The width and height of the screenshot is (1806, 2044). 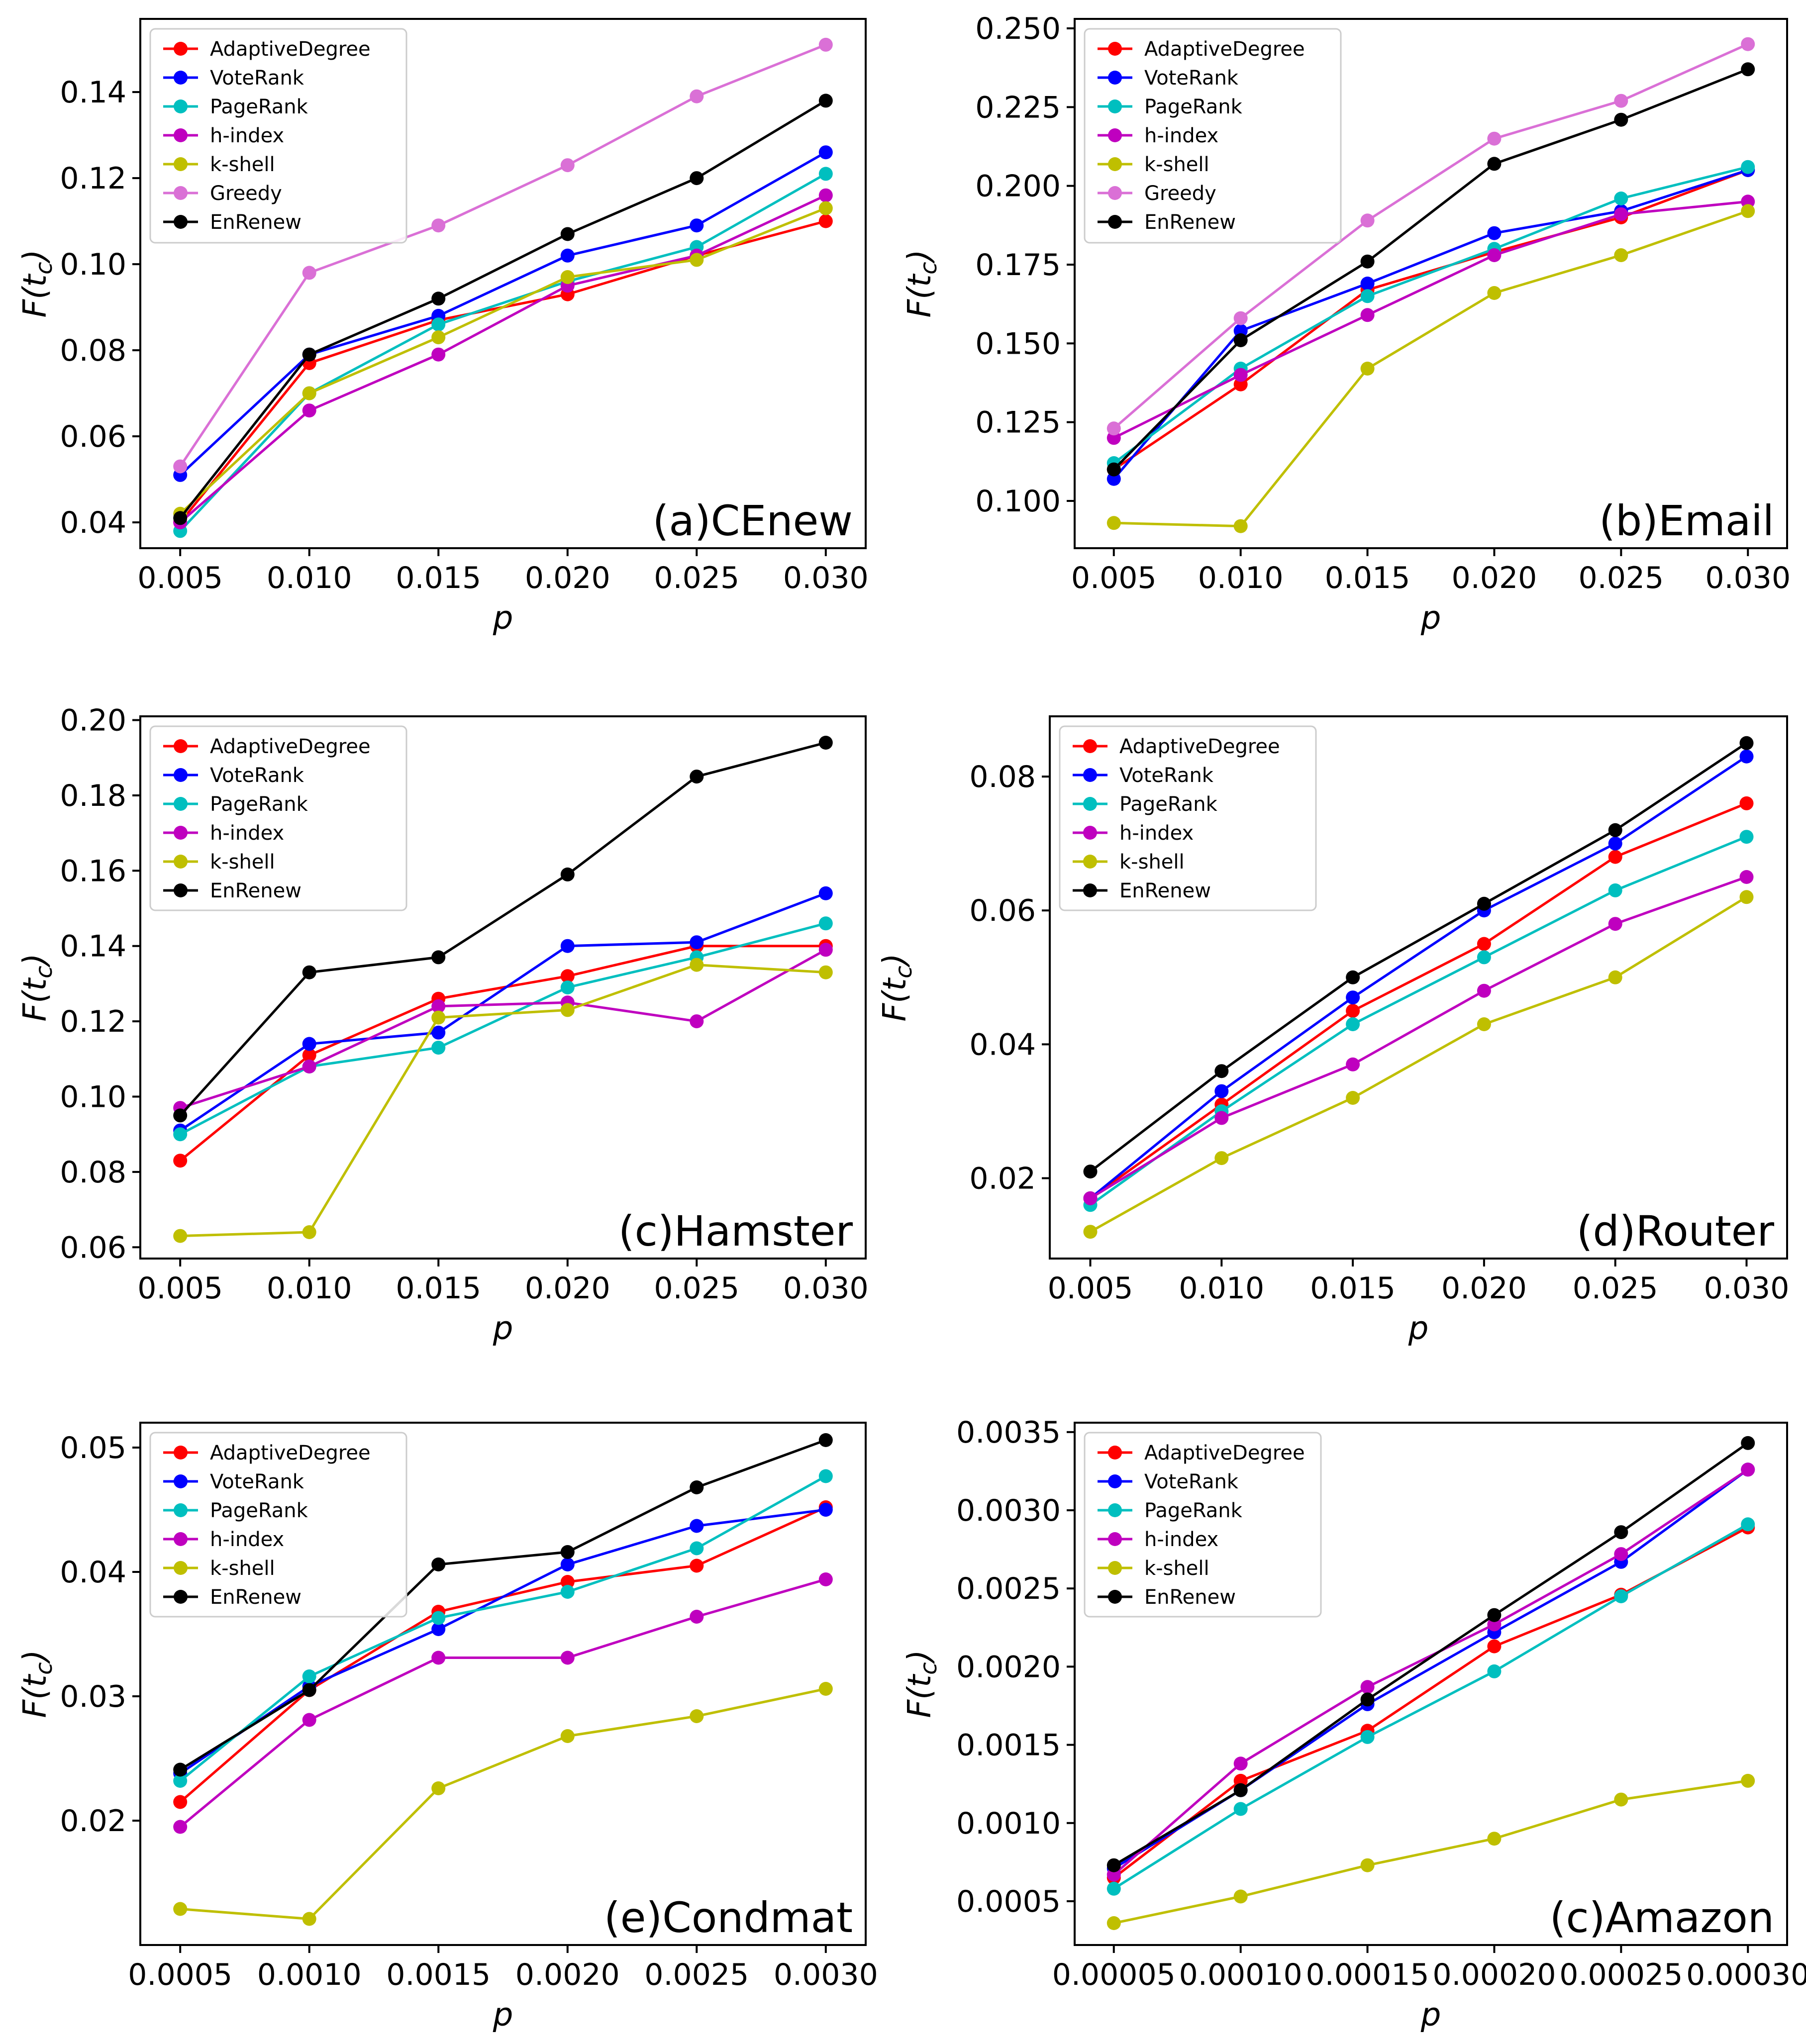 I want to click on y-axis-label: F(tc), so click(x=37, y=283).